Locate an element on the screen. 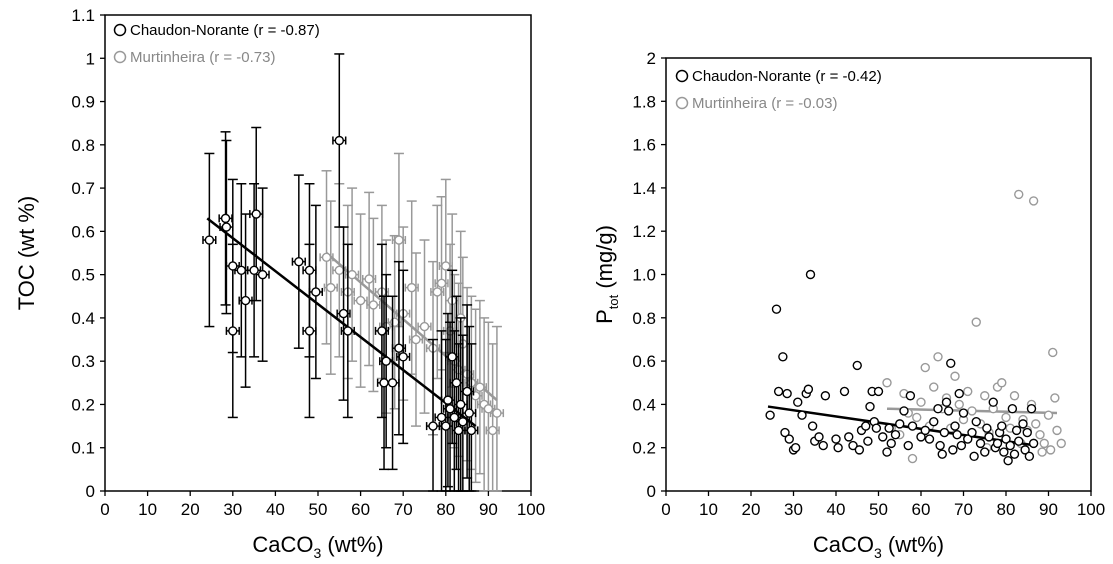  ptot-x-tick-label: 70 is located at coordinates (963, 509).